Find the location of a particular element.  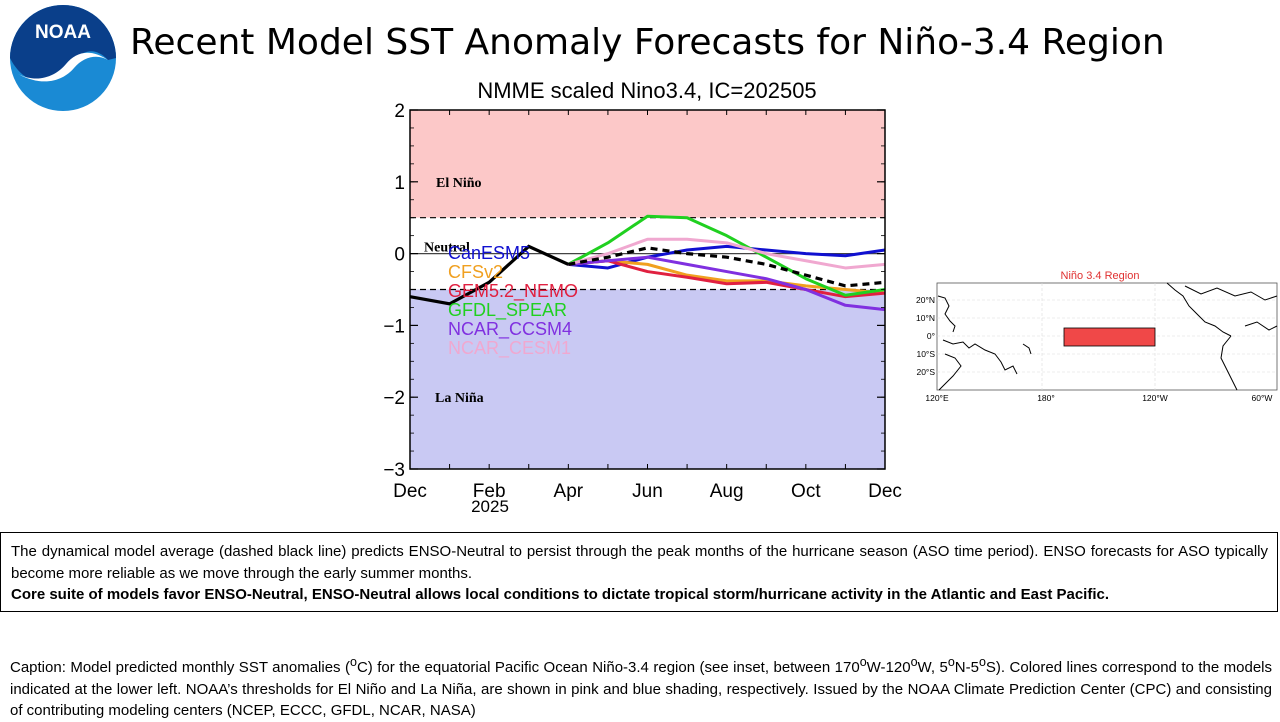

caribbean-coastline is located at coordinates (1261, 326).